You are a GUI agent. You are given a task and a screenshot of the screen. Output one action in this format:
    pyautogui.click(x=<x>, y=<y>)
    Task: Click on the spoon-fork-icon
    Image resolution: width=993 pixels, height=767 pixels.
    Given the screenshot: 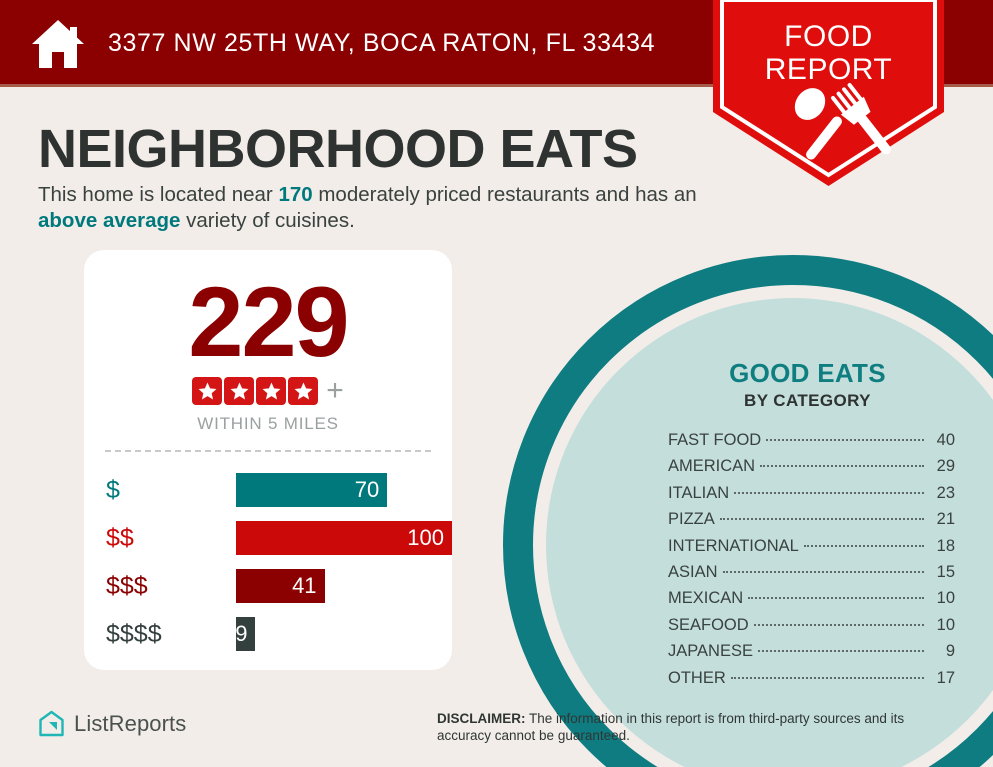 What is the action you would take?
    pyautogui.click(x=842, y=121)
    